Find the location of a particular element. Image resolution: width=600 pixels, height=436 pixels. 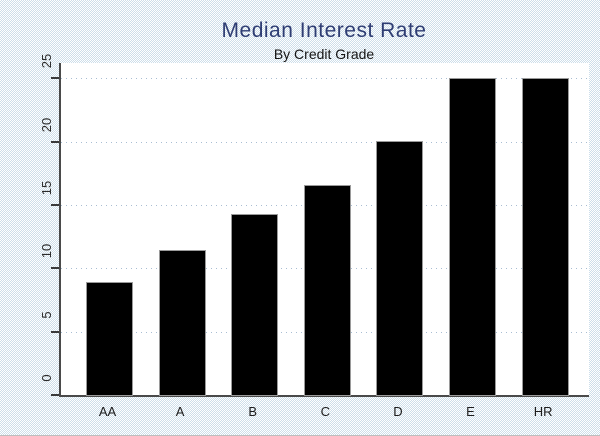

bar-C is located at coordinates (327, 290).